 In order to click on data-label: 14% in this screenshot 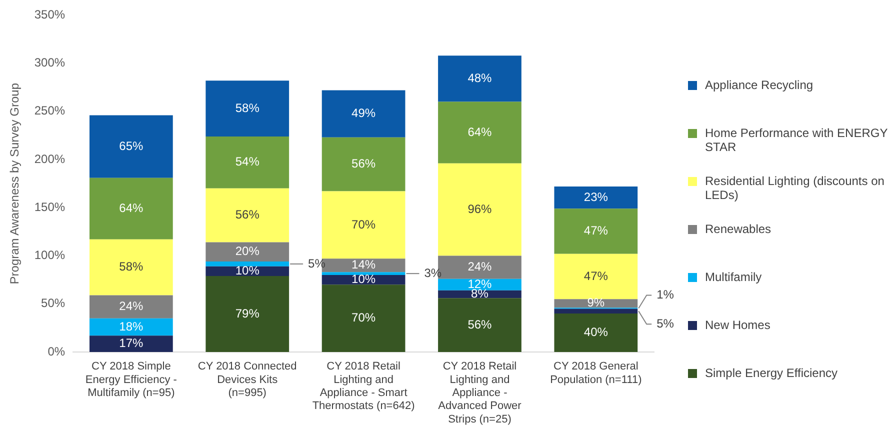, I will do `click(364, 265)`.